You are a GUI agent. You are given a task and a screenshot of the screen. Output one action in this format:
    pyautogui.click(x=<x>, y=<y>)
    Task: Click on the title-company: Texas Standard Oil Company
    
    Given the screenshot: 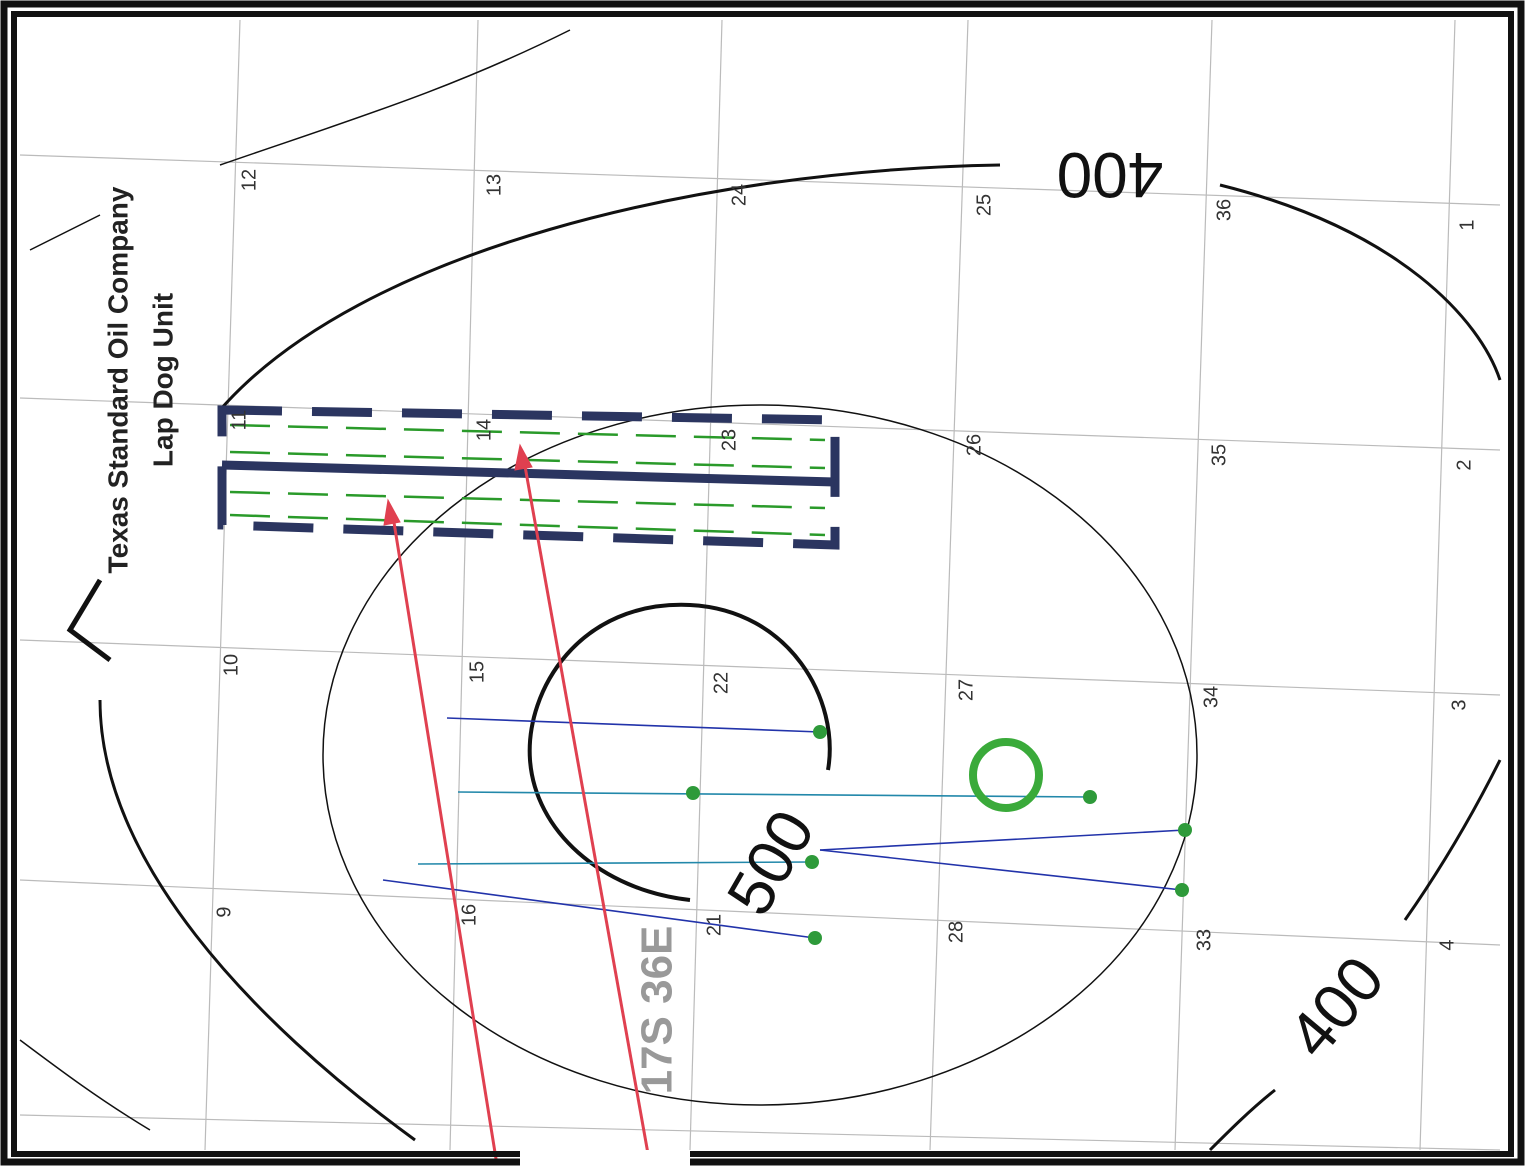 What is the action you would take?
    pyautogui.click(x=117, y=379)
    